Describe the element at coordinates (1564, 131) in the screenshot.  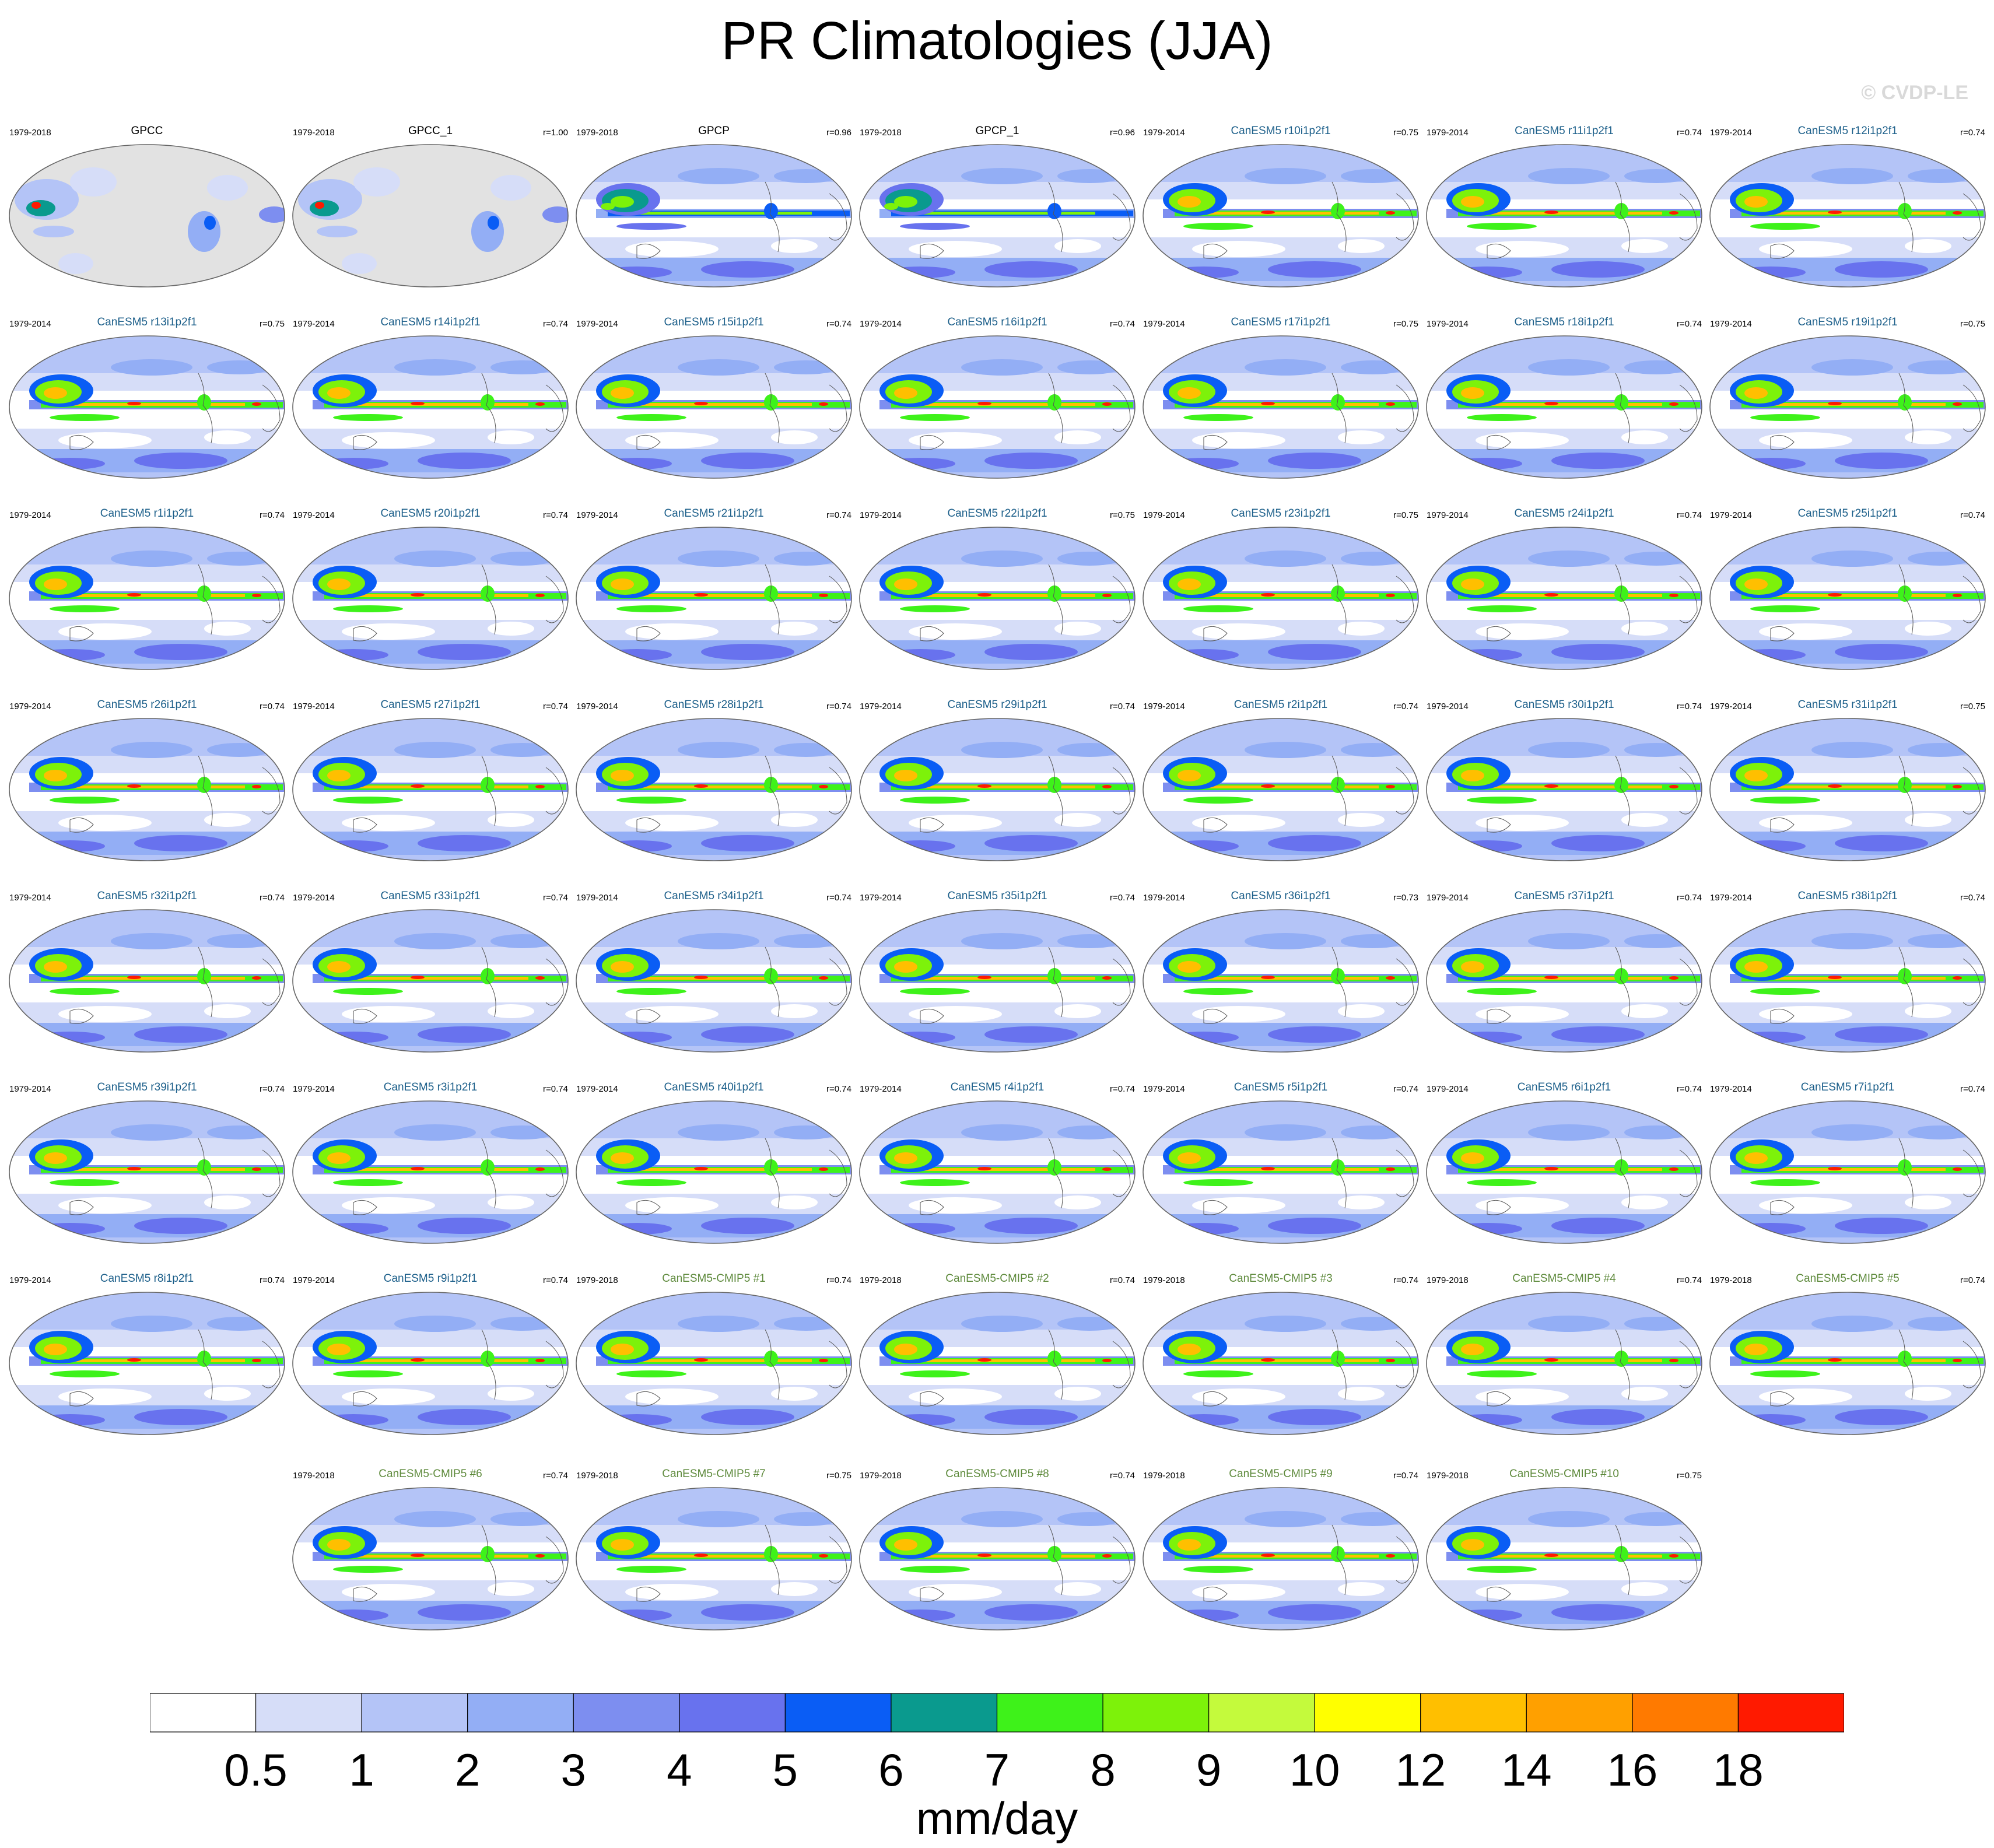
I see `panel-title: CanESM5 r11i1p2f1` at that location.